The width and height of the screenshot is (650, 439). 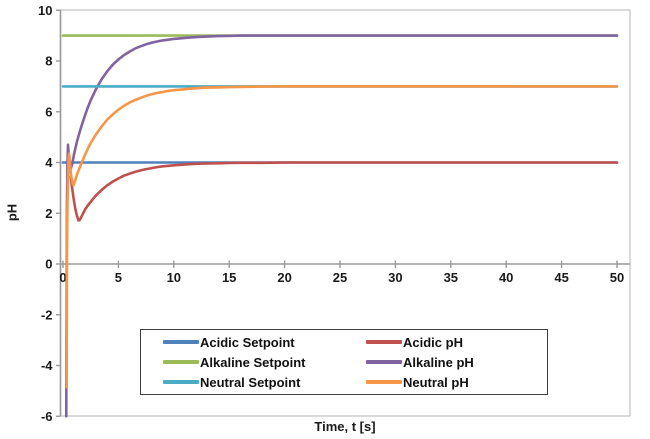 I want to click on x-tick-label: 45, so click(x=561, y=277).